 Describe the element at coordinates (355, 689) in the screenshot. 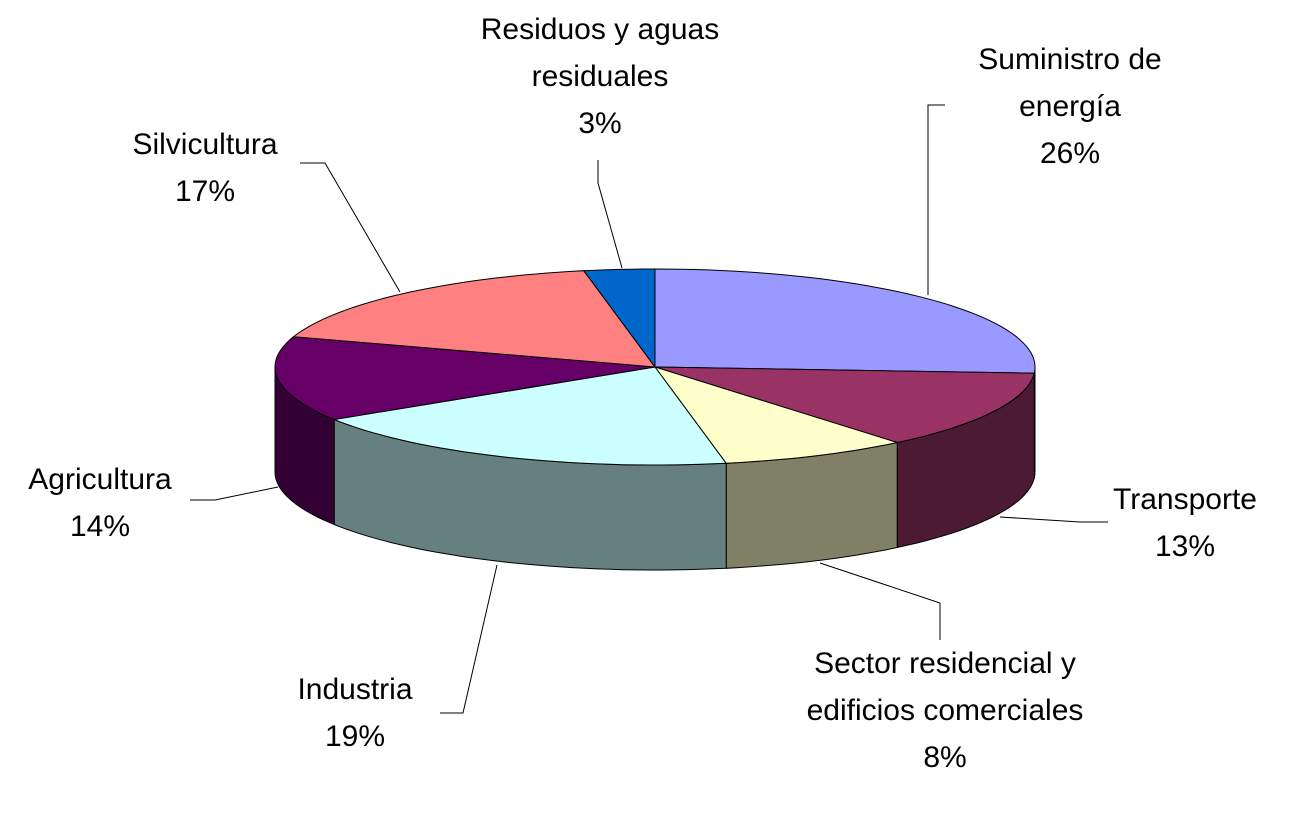

I see `category-label: Industria` at that location.